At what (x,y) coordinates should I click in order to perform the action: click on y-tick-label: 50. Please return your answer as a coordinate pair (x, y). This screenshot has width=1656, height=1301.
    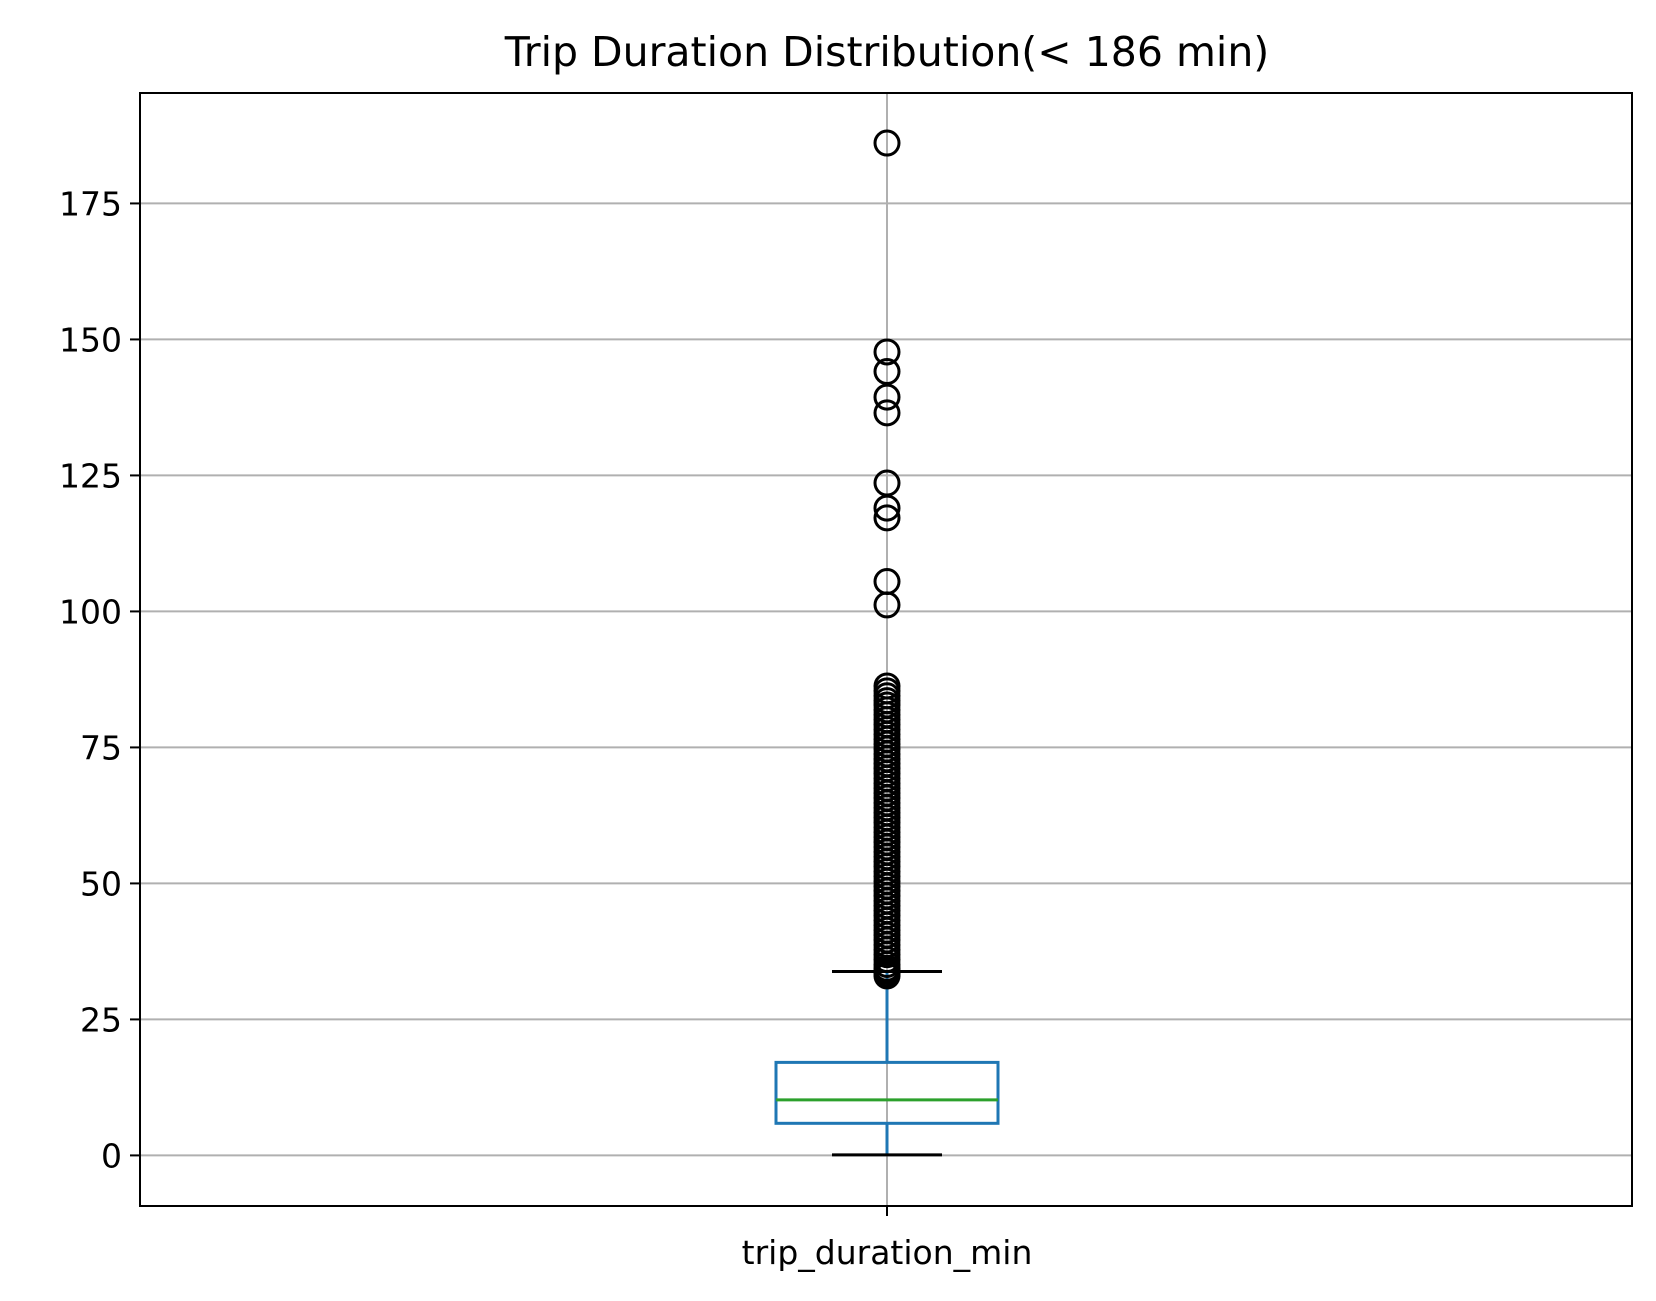
    Looking at the image, I should click on (101, 883).